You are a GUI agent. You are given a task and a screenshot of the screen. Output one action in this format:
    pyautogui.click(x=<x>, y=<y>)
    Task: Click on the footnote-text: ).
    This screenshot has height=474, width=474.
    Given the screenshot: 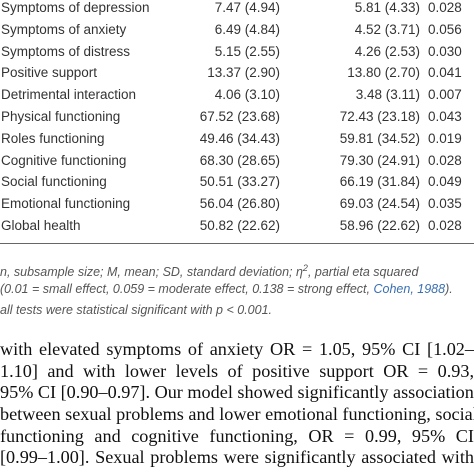 What is the action you would take?
    pyautogui.click(x=449, y=289)
    